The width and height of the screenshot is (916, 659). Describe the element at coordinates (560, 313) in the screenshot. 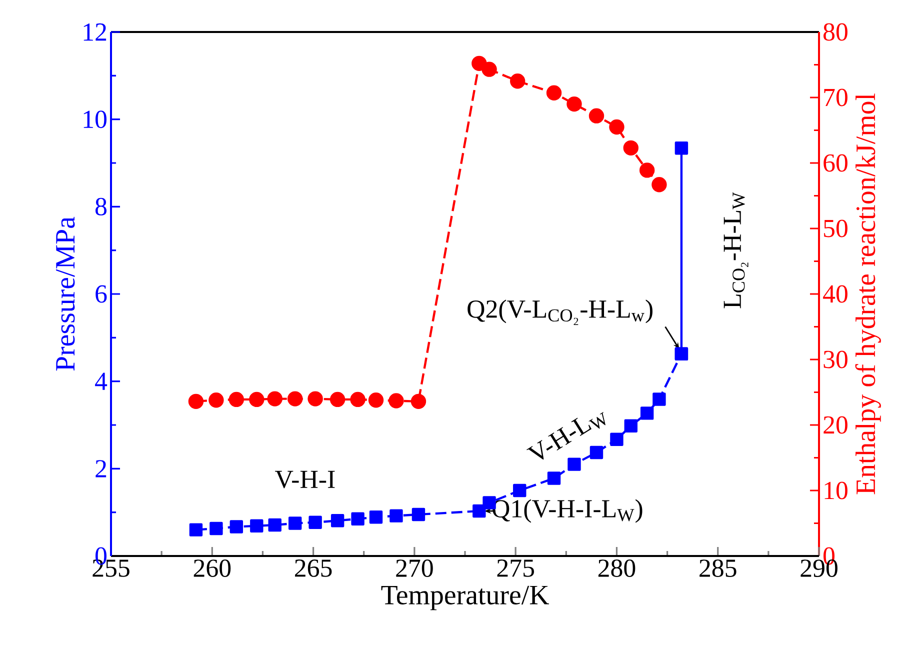

I see `annotation: Q2(V-L$_{CO₂}$-H-L$_{w}$)` at that location.